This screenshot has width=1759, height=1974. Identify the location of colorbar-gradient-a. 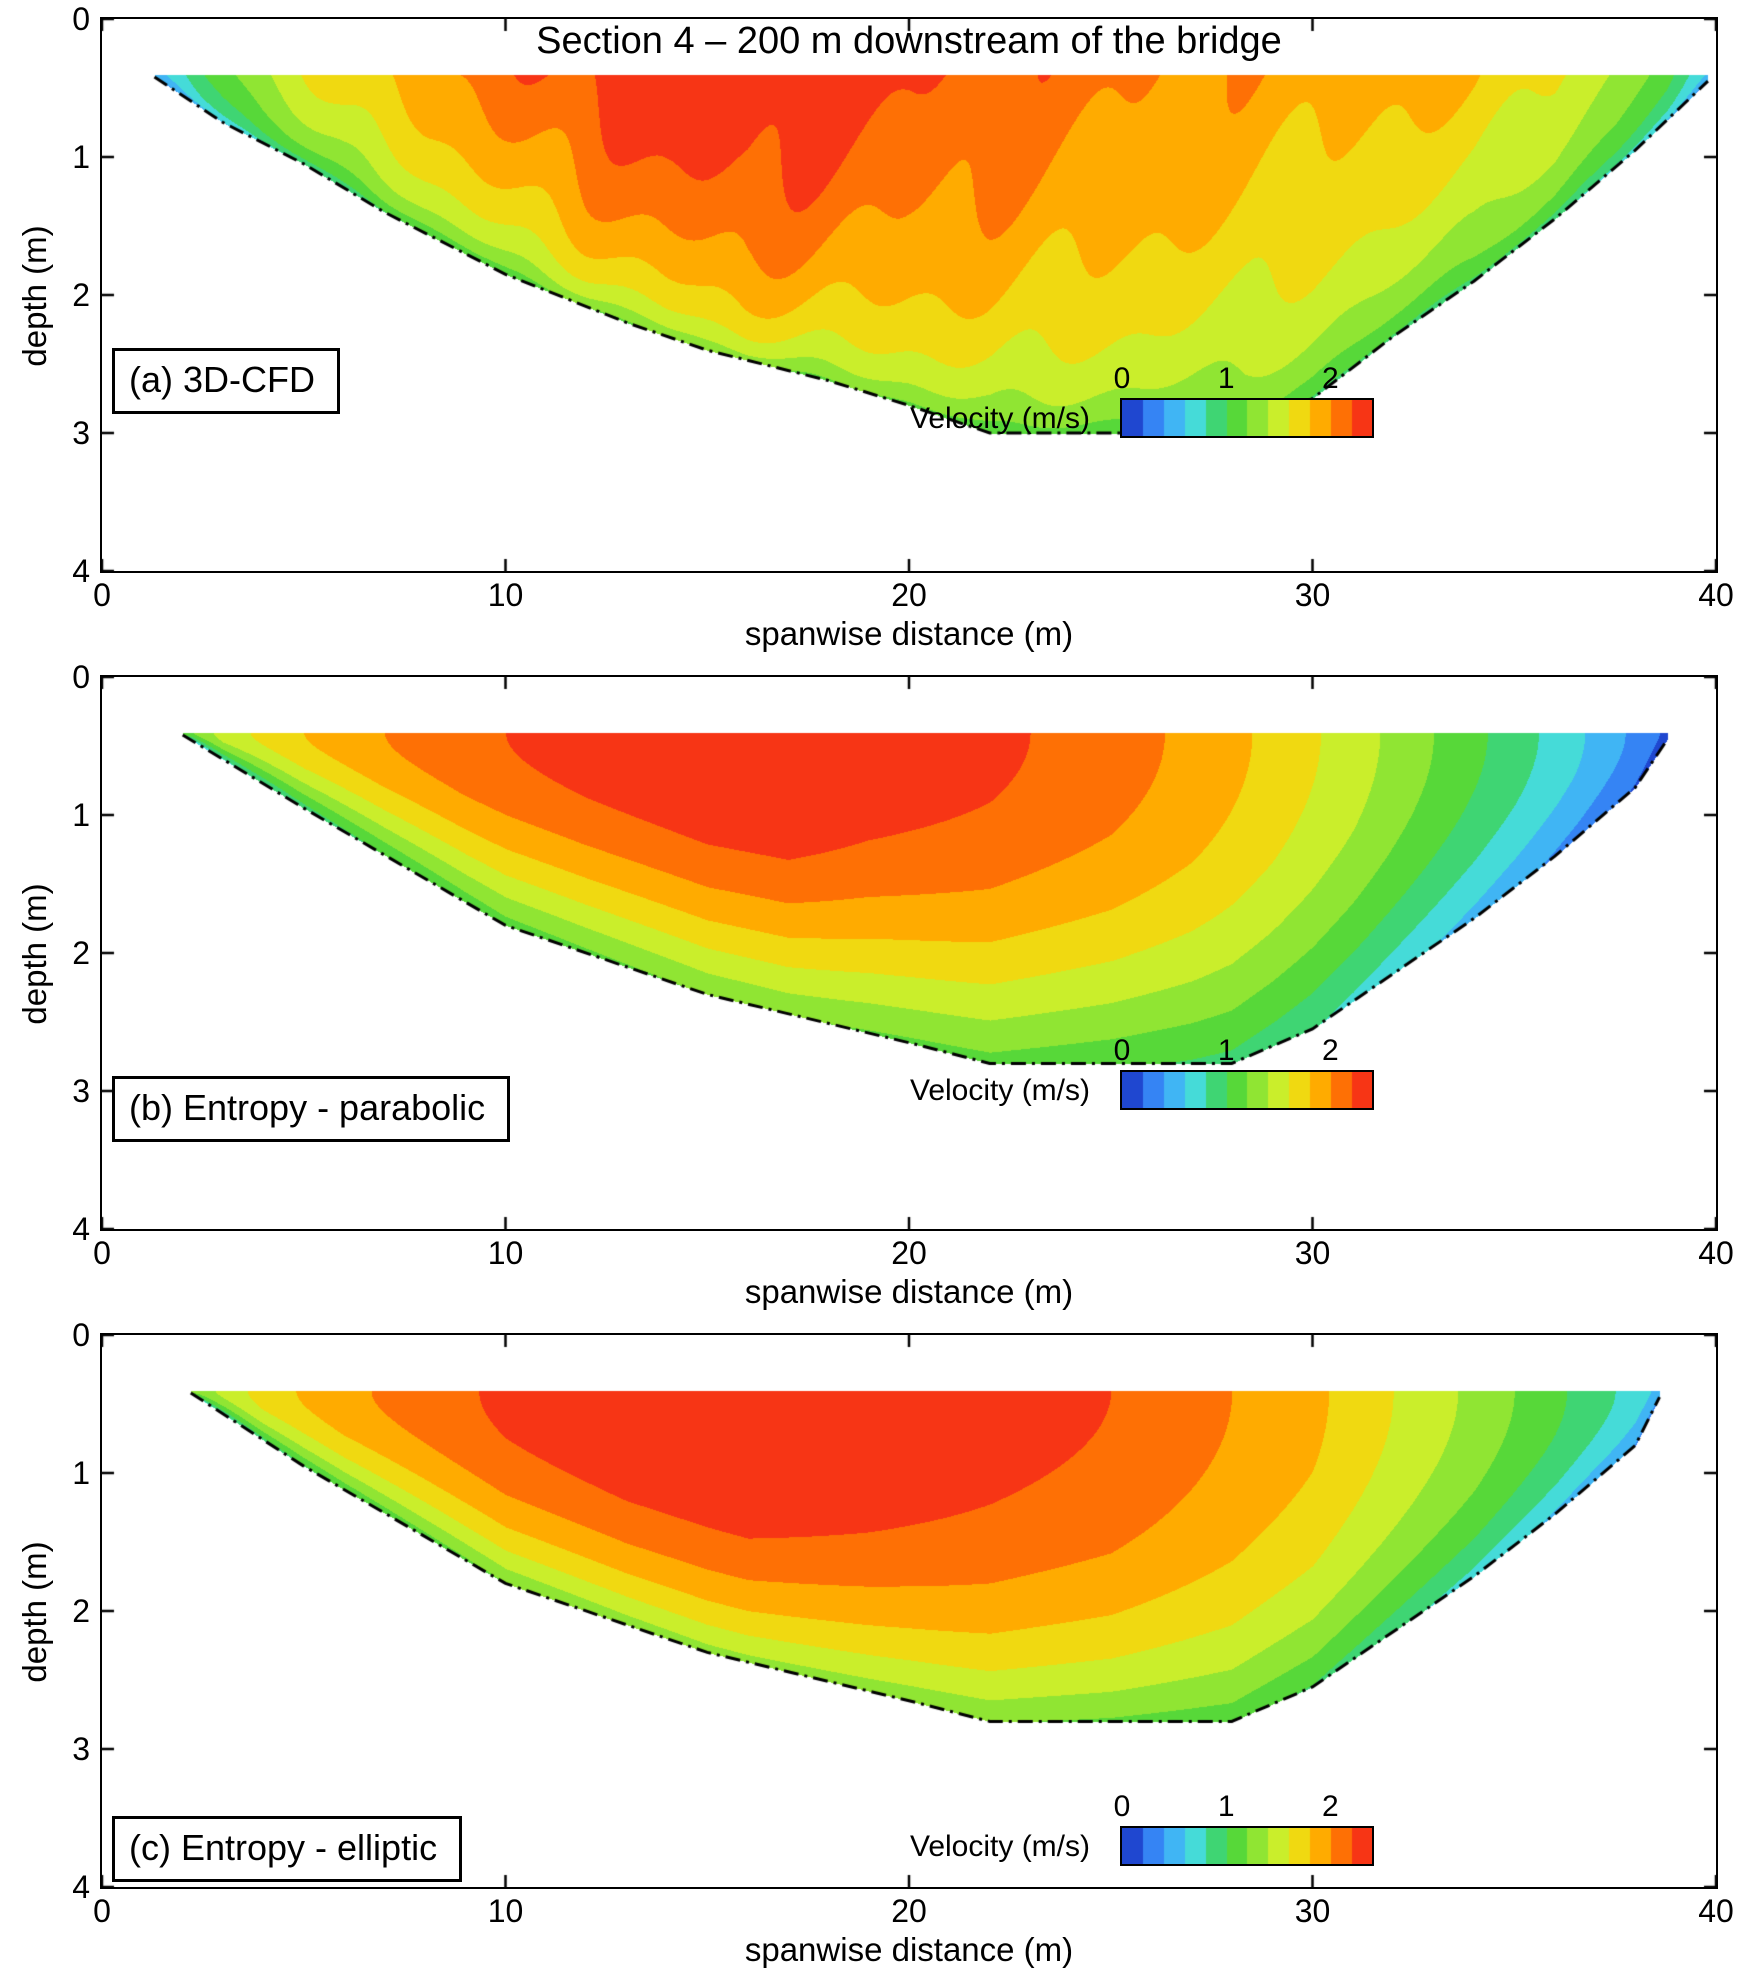
(1247, 418).